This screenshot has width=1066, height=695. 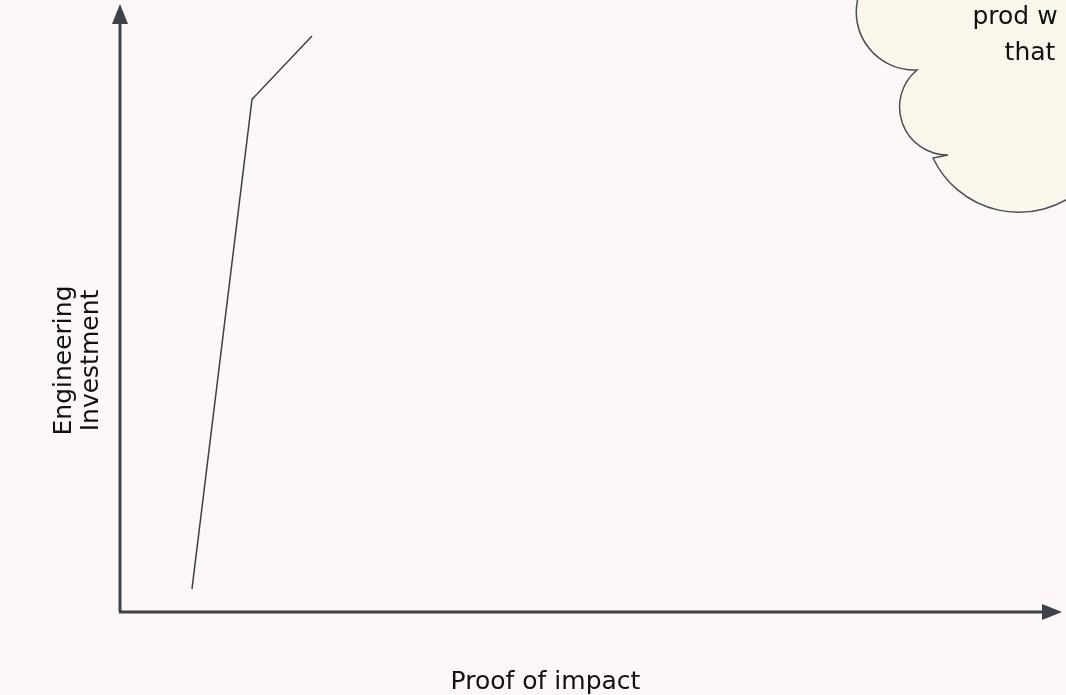 What do you see at coordinates (545, 680) in the screenshot?
I see `x-axis-title: Proof of impact` at bounding box center [545, 680].